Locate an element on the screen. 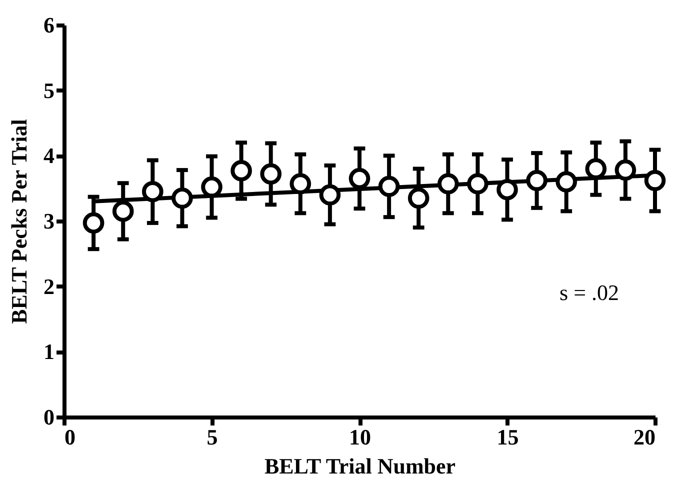 Image resolution: width=690 pixels, height=485 pixels. y-tick-label: 5 is located at coordinates (49, 90).